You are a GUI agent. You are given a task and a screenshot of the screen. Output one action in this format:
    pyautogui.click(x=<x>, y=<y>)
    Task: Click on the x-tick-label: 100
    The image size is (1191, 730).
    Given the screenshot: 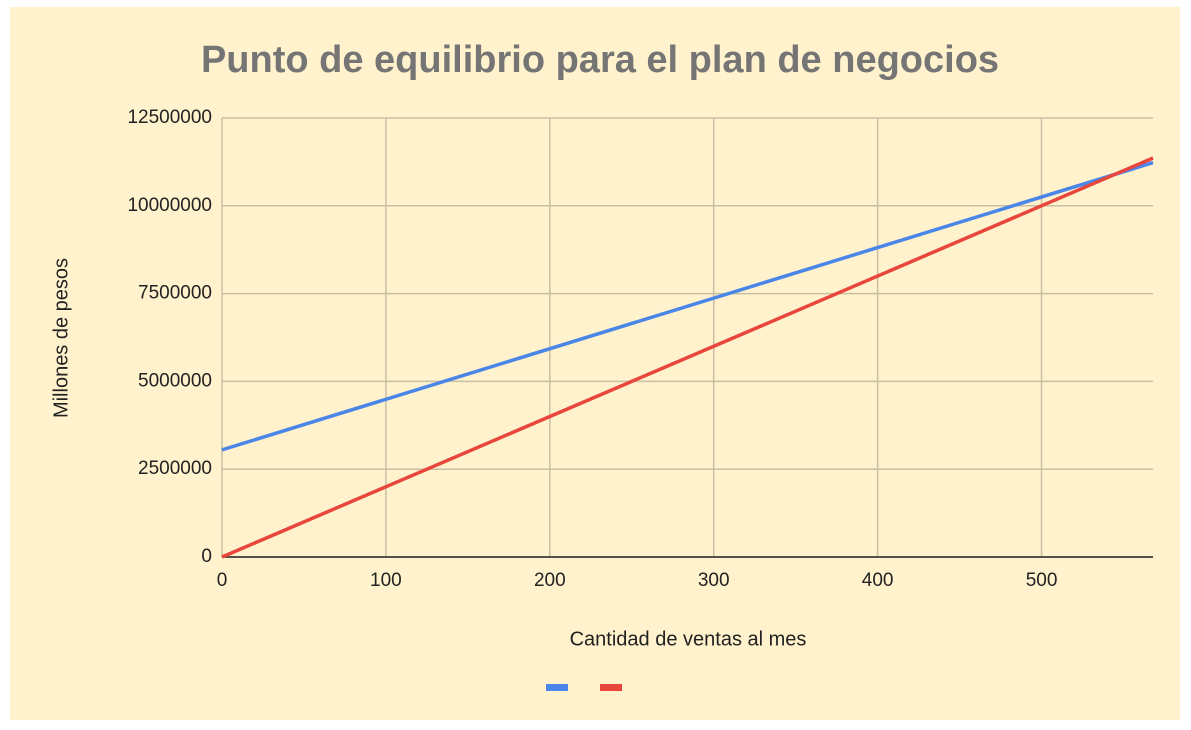 What is the action you would take?
    pyautogui.click(x=386, y=580)
    